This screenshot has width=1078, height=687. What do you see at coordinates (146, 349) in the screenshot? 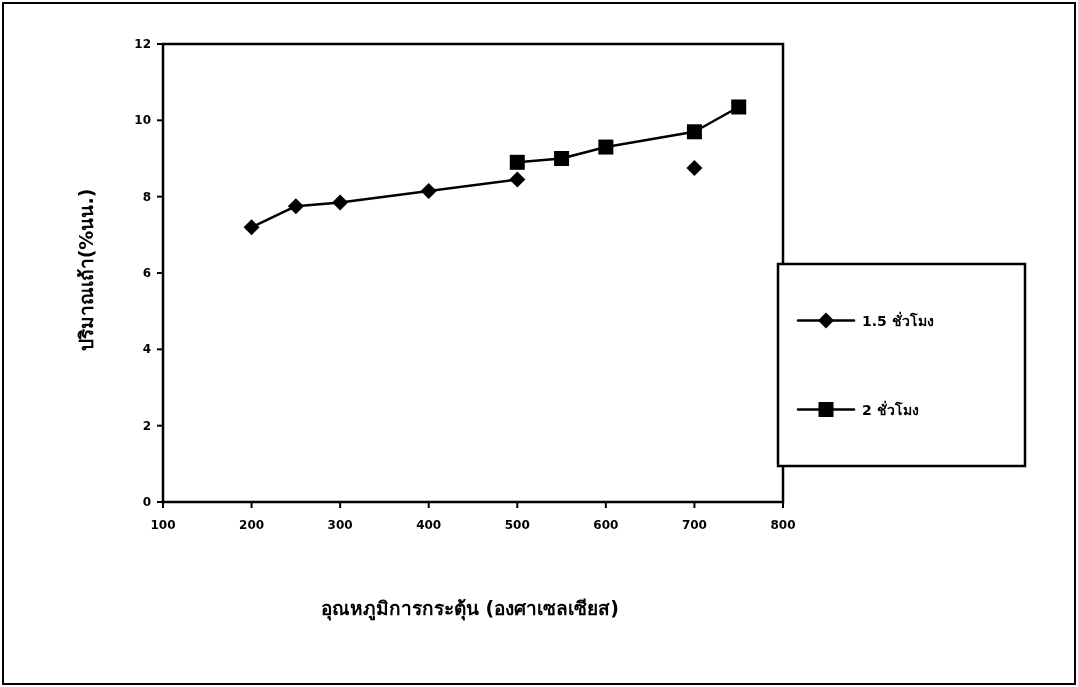
I see `y-tick-label: 4` at bounding box center [146, 349].